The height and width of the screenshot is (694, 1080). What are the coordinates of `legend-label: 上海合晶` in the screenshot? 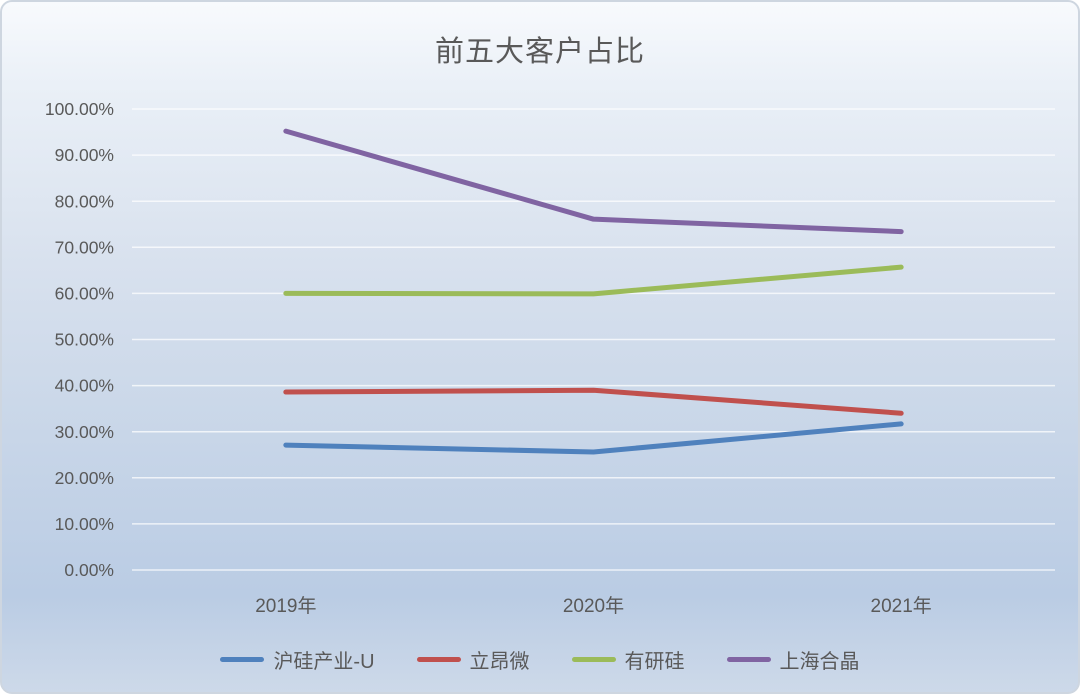 It's located at (819, 662).